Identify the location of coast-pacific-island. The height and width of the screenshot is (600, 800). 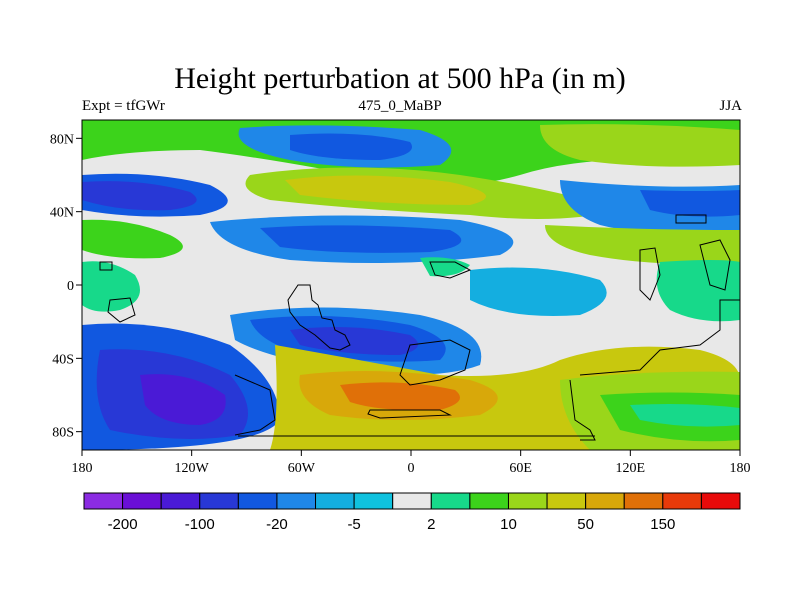
(715, 265).